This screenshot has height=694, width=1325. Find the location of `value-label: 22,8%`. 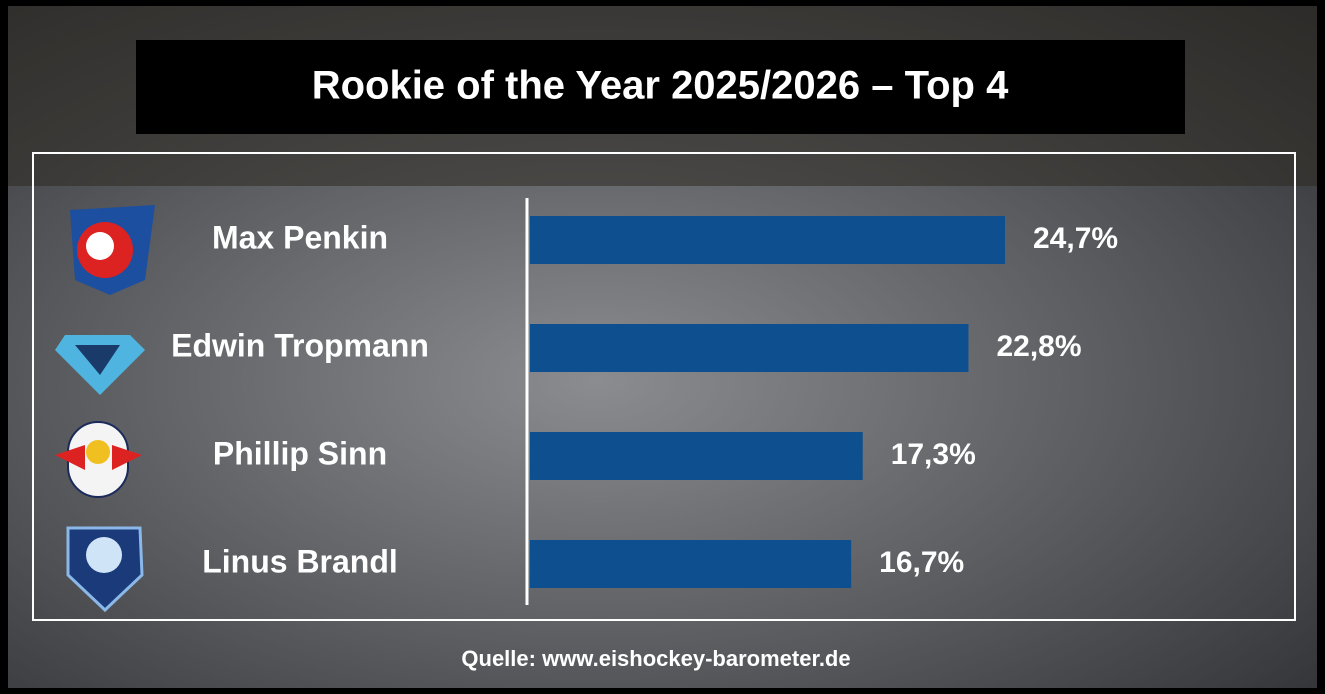

value-label: 22,8% is located at coordinates (1038, 346).